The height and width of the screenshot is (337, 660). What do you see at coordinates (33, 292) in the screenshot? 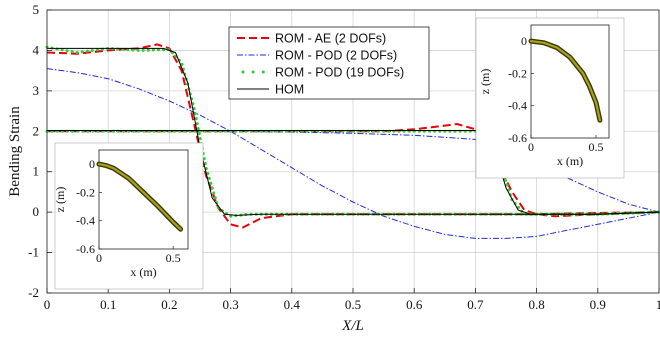
I see `y-tick-label: -2` at bounding box center [33, 292].